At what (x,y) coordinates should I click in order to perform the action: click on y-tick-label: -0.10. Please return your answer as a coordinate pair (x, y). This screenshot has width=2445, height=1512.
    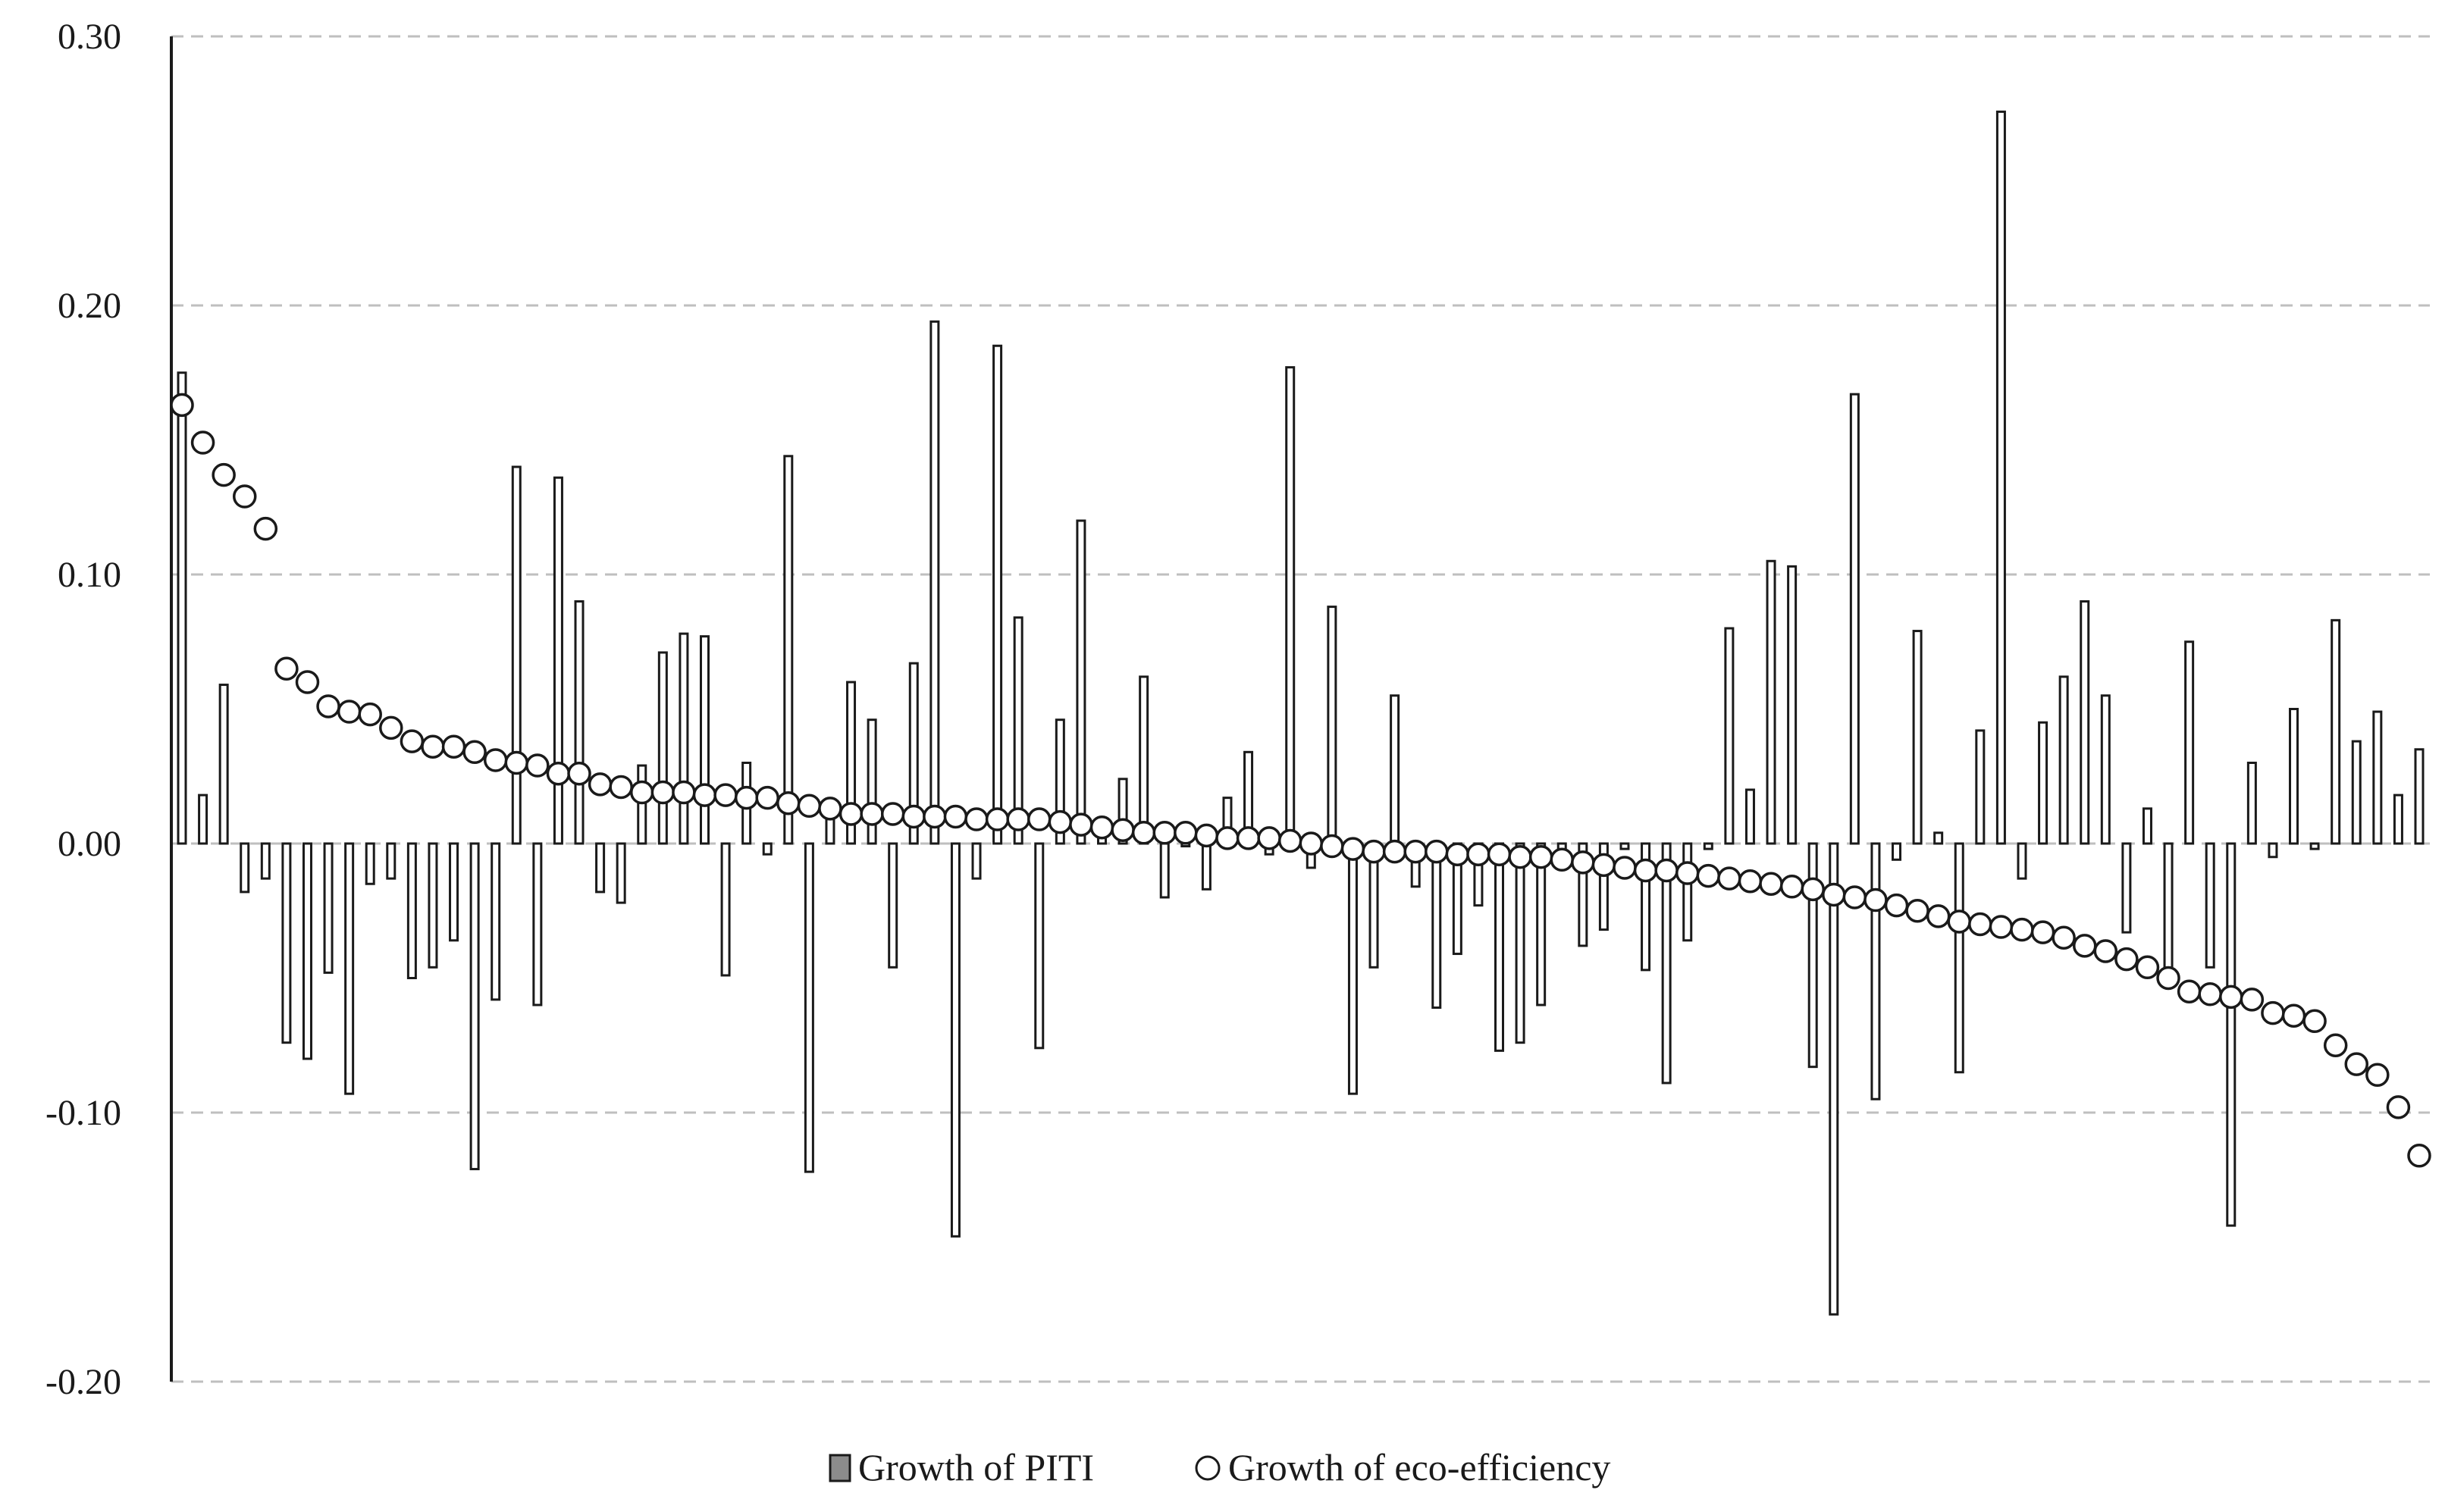
    Looking at the image, I should click on (83, 1113).